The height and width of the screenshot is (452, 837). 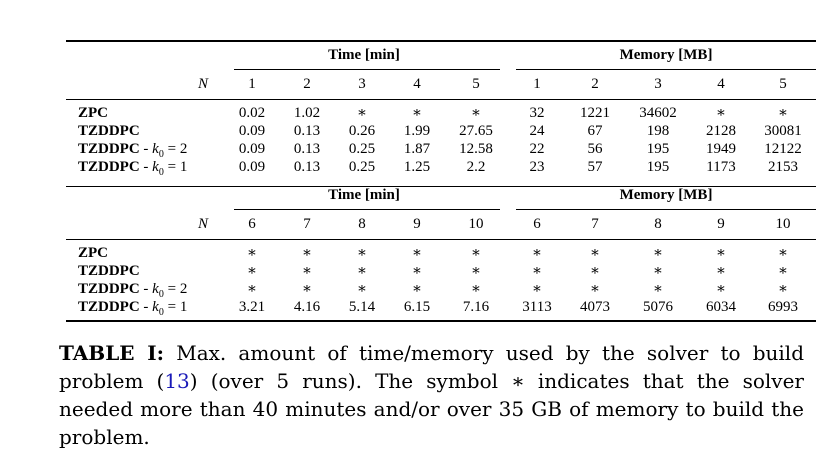 What do you see at coordinates (537, 307) in the screenshot?
I see `memory-cell: 3113` at bounding box center [537, 307].